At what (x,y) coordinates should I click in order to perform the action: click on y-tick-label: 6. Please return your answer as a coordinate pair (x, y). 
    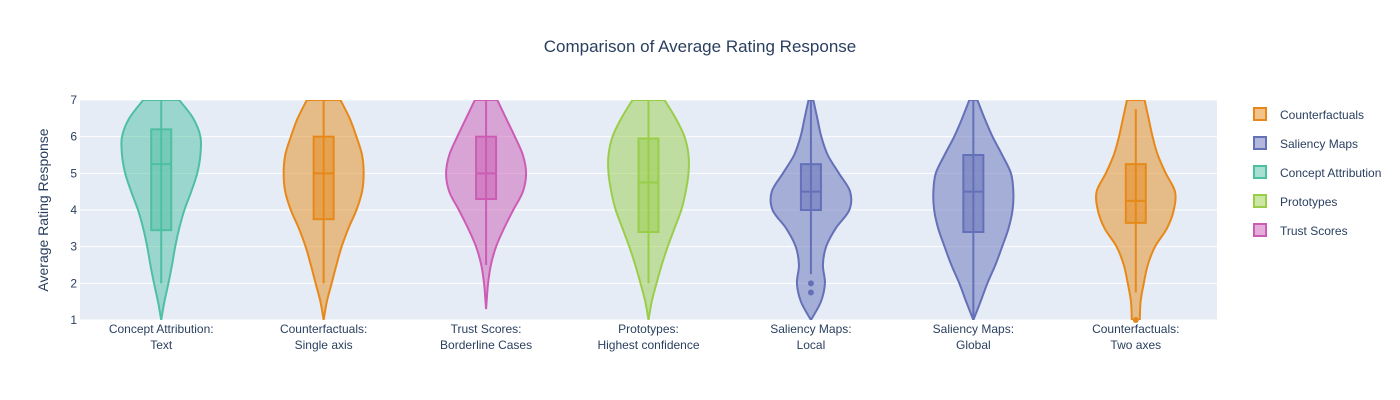
    Looking at the image, I should click on (73, 137).